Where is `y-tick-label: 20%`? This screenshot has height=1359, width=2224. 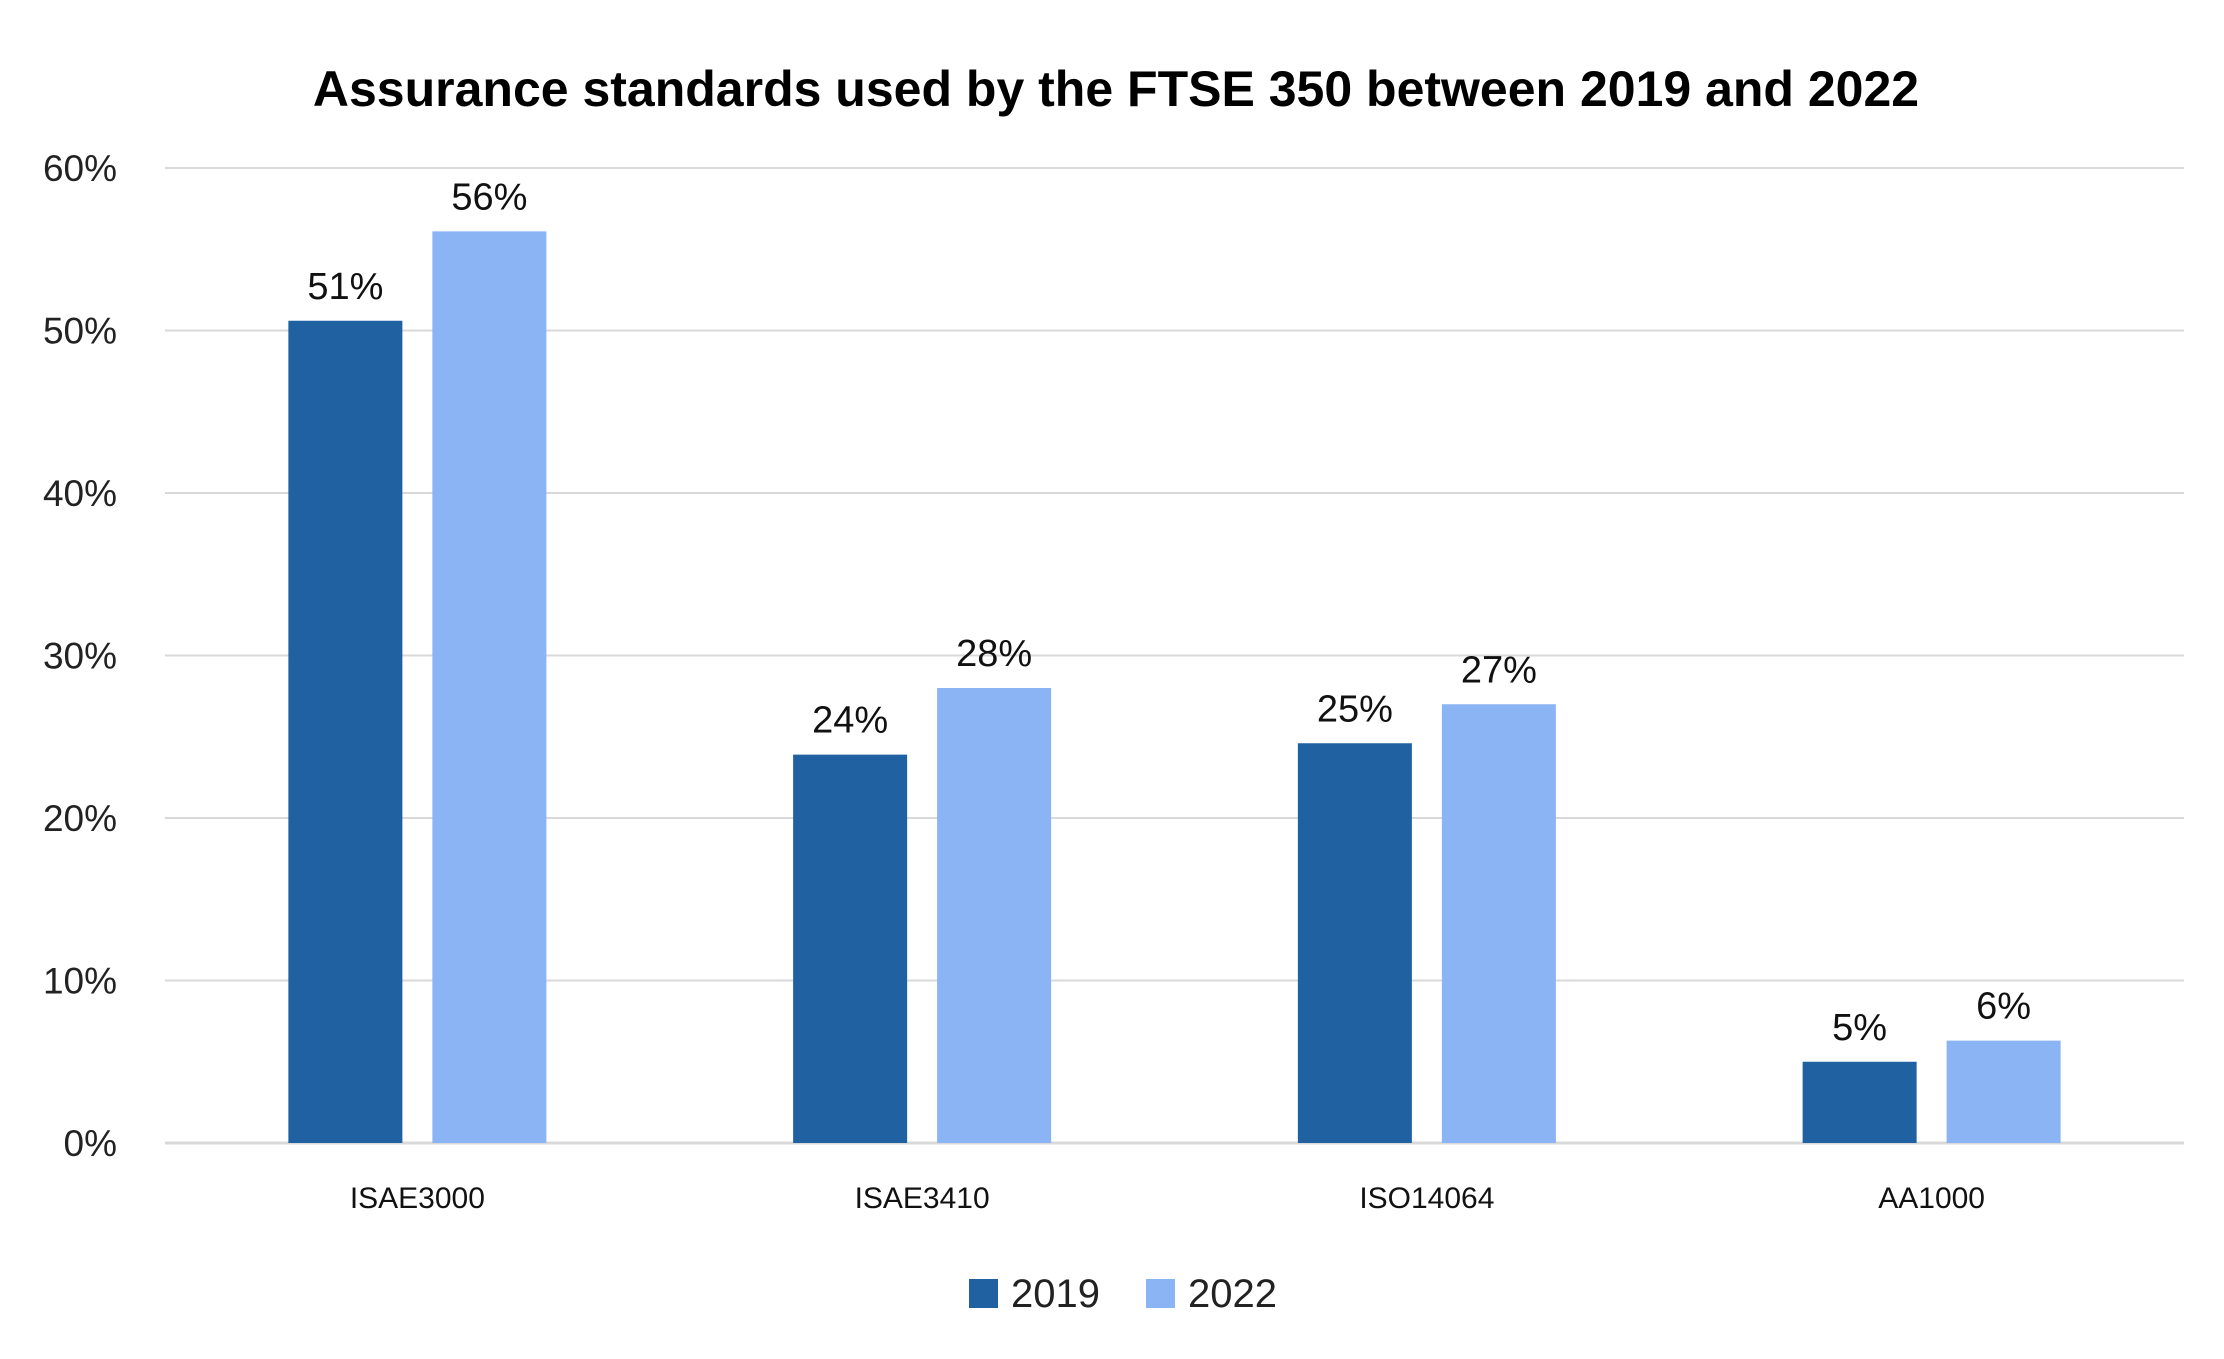 y-tick-label: 20% is located at coordinates (80, 818).